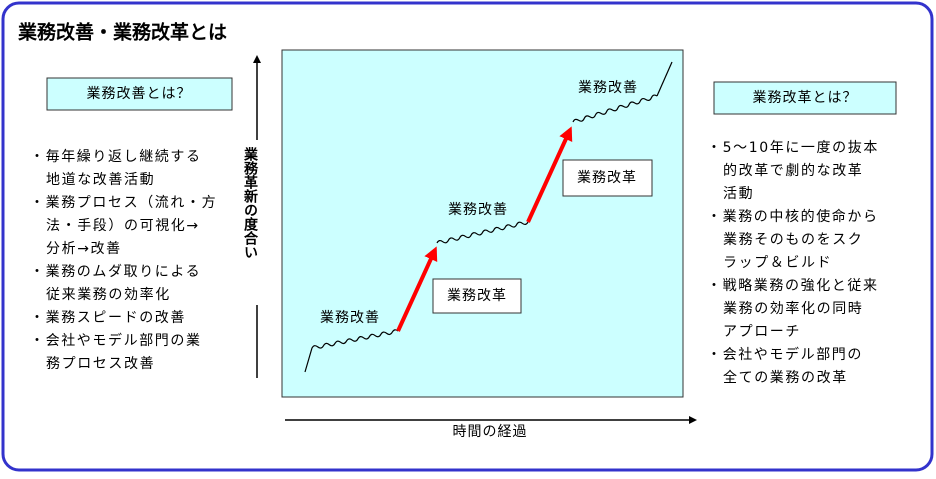 This screenshot has width=936, height=479. I want to click on bullet-line: ・業務プロセス（流れ・方, so click(123, 203).